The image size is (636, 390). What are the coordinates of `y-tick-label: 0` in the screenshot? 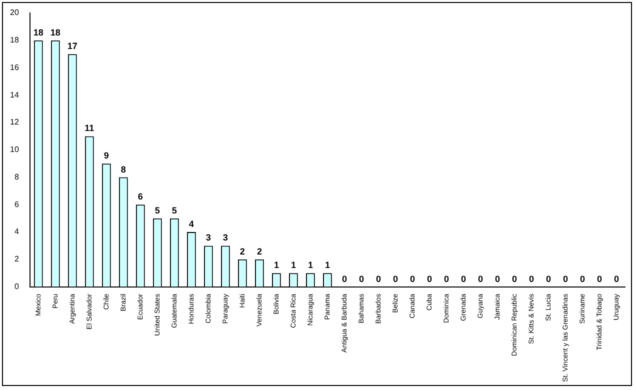 It's located at (17, 287).